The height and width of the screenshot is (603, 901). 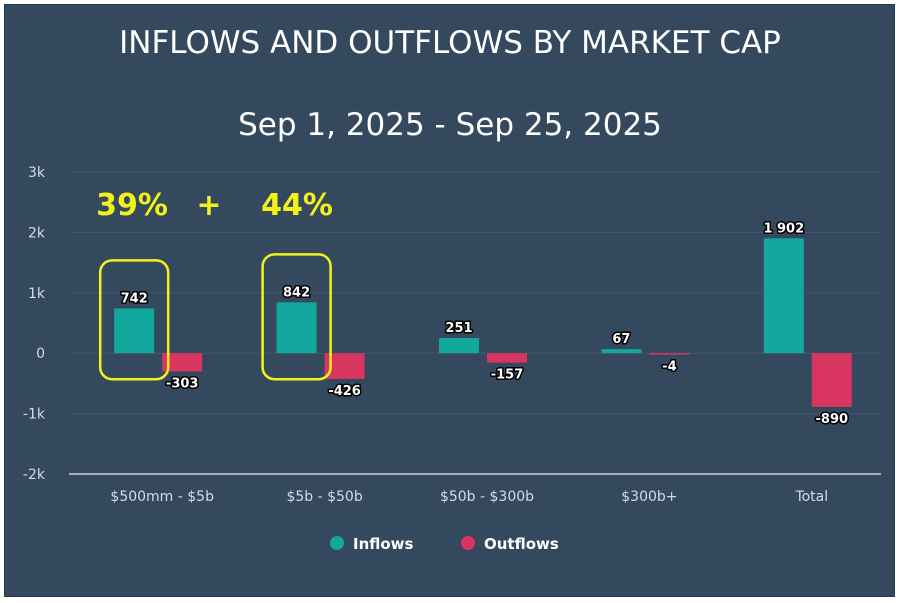 I want to click on x-tick-label: Total, so click(x=811, y=497).